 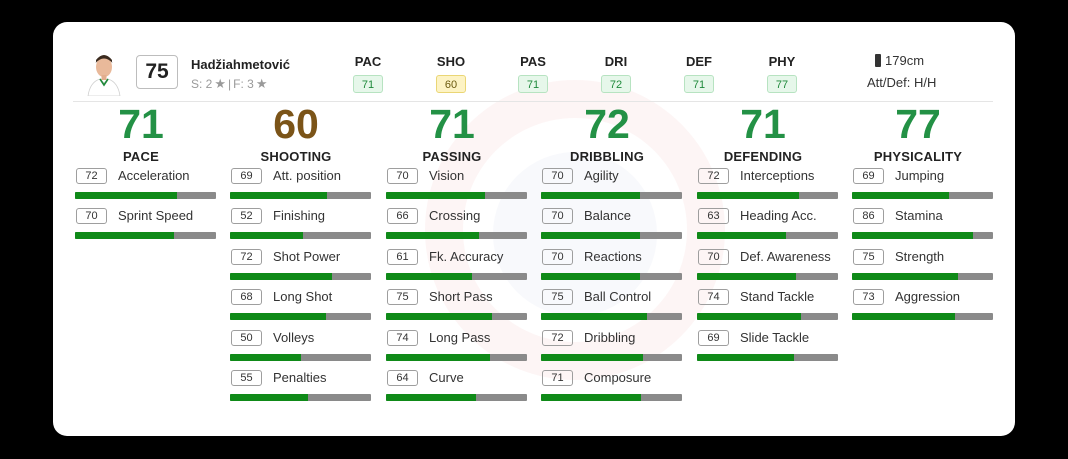 I want to click on sub-stat-name: Short Pass, so click(x=461, y=297).